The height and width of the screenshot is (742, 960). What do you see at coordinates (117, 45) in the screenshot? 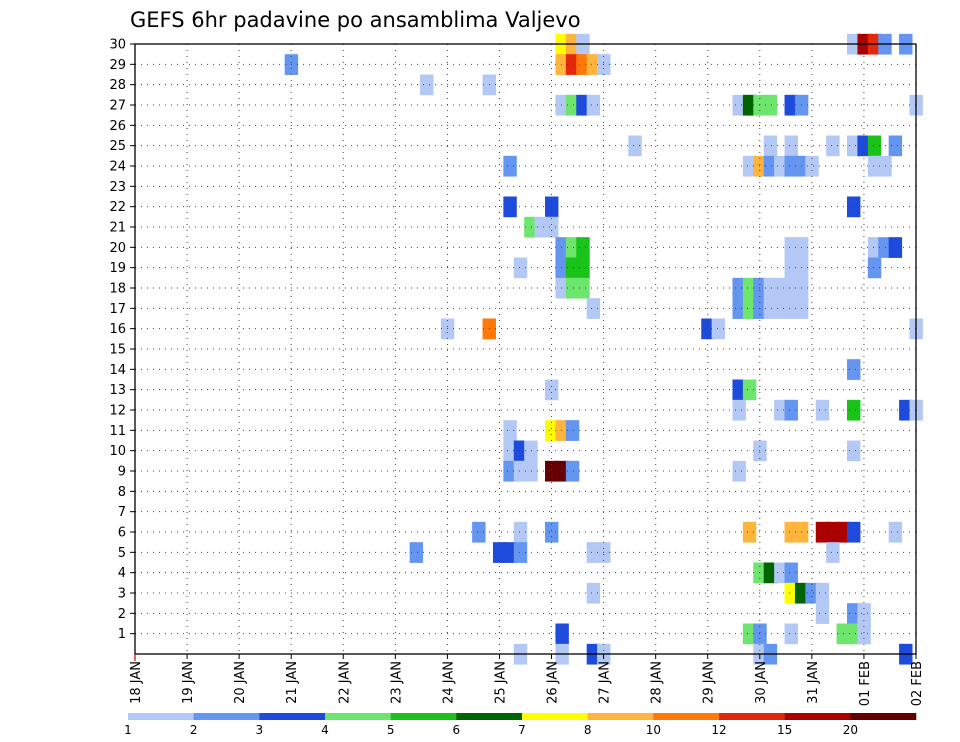
I see `y-tick-label: 30` at bounding box center [117, 45].